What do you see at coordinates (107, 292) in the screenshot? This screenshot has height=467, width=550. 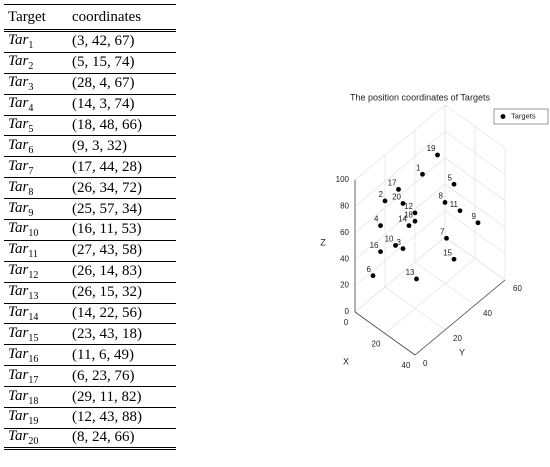 I see `coordinates-cell: (26, 15, 32)` at bounding box center [107, 292].